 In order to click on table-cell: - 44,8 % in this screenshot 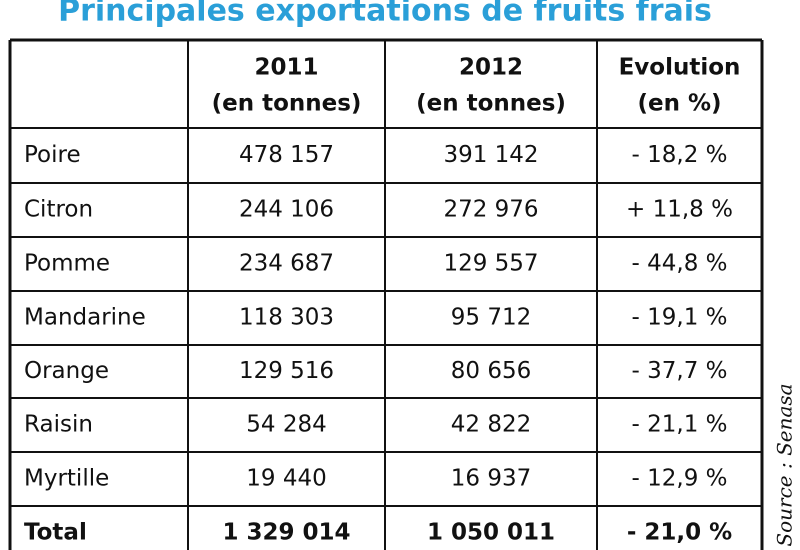, I will do `click(680, 264)`.